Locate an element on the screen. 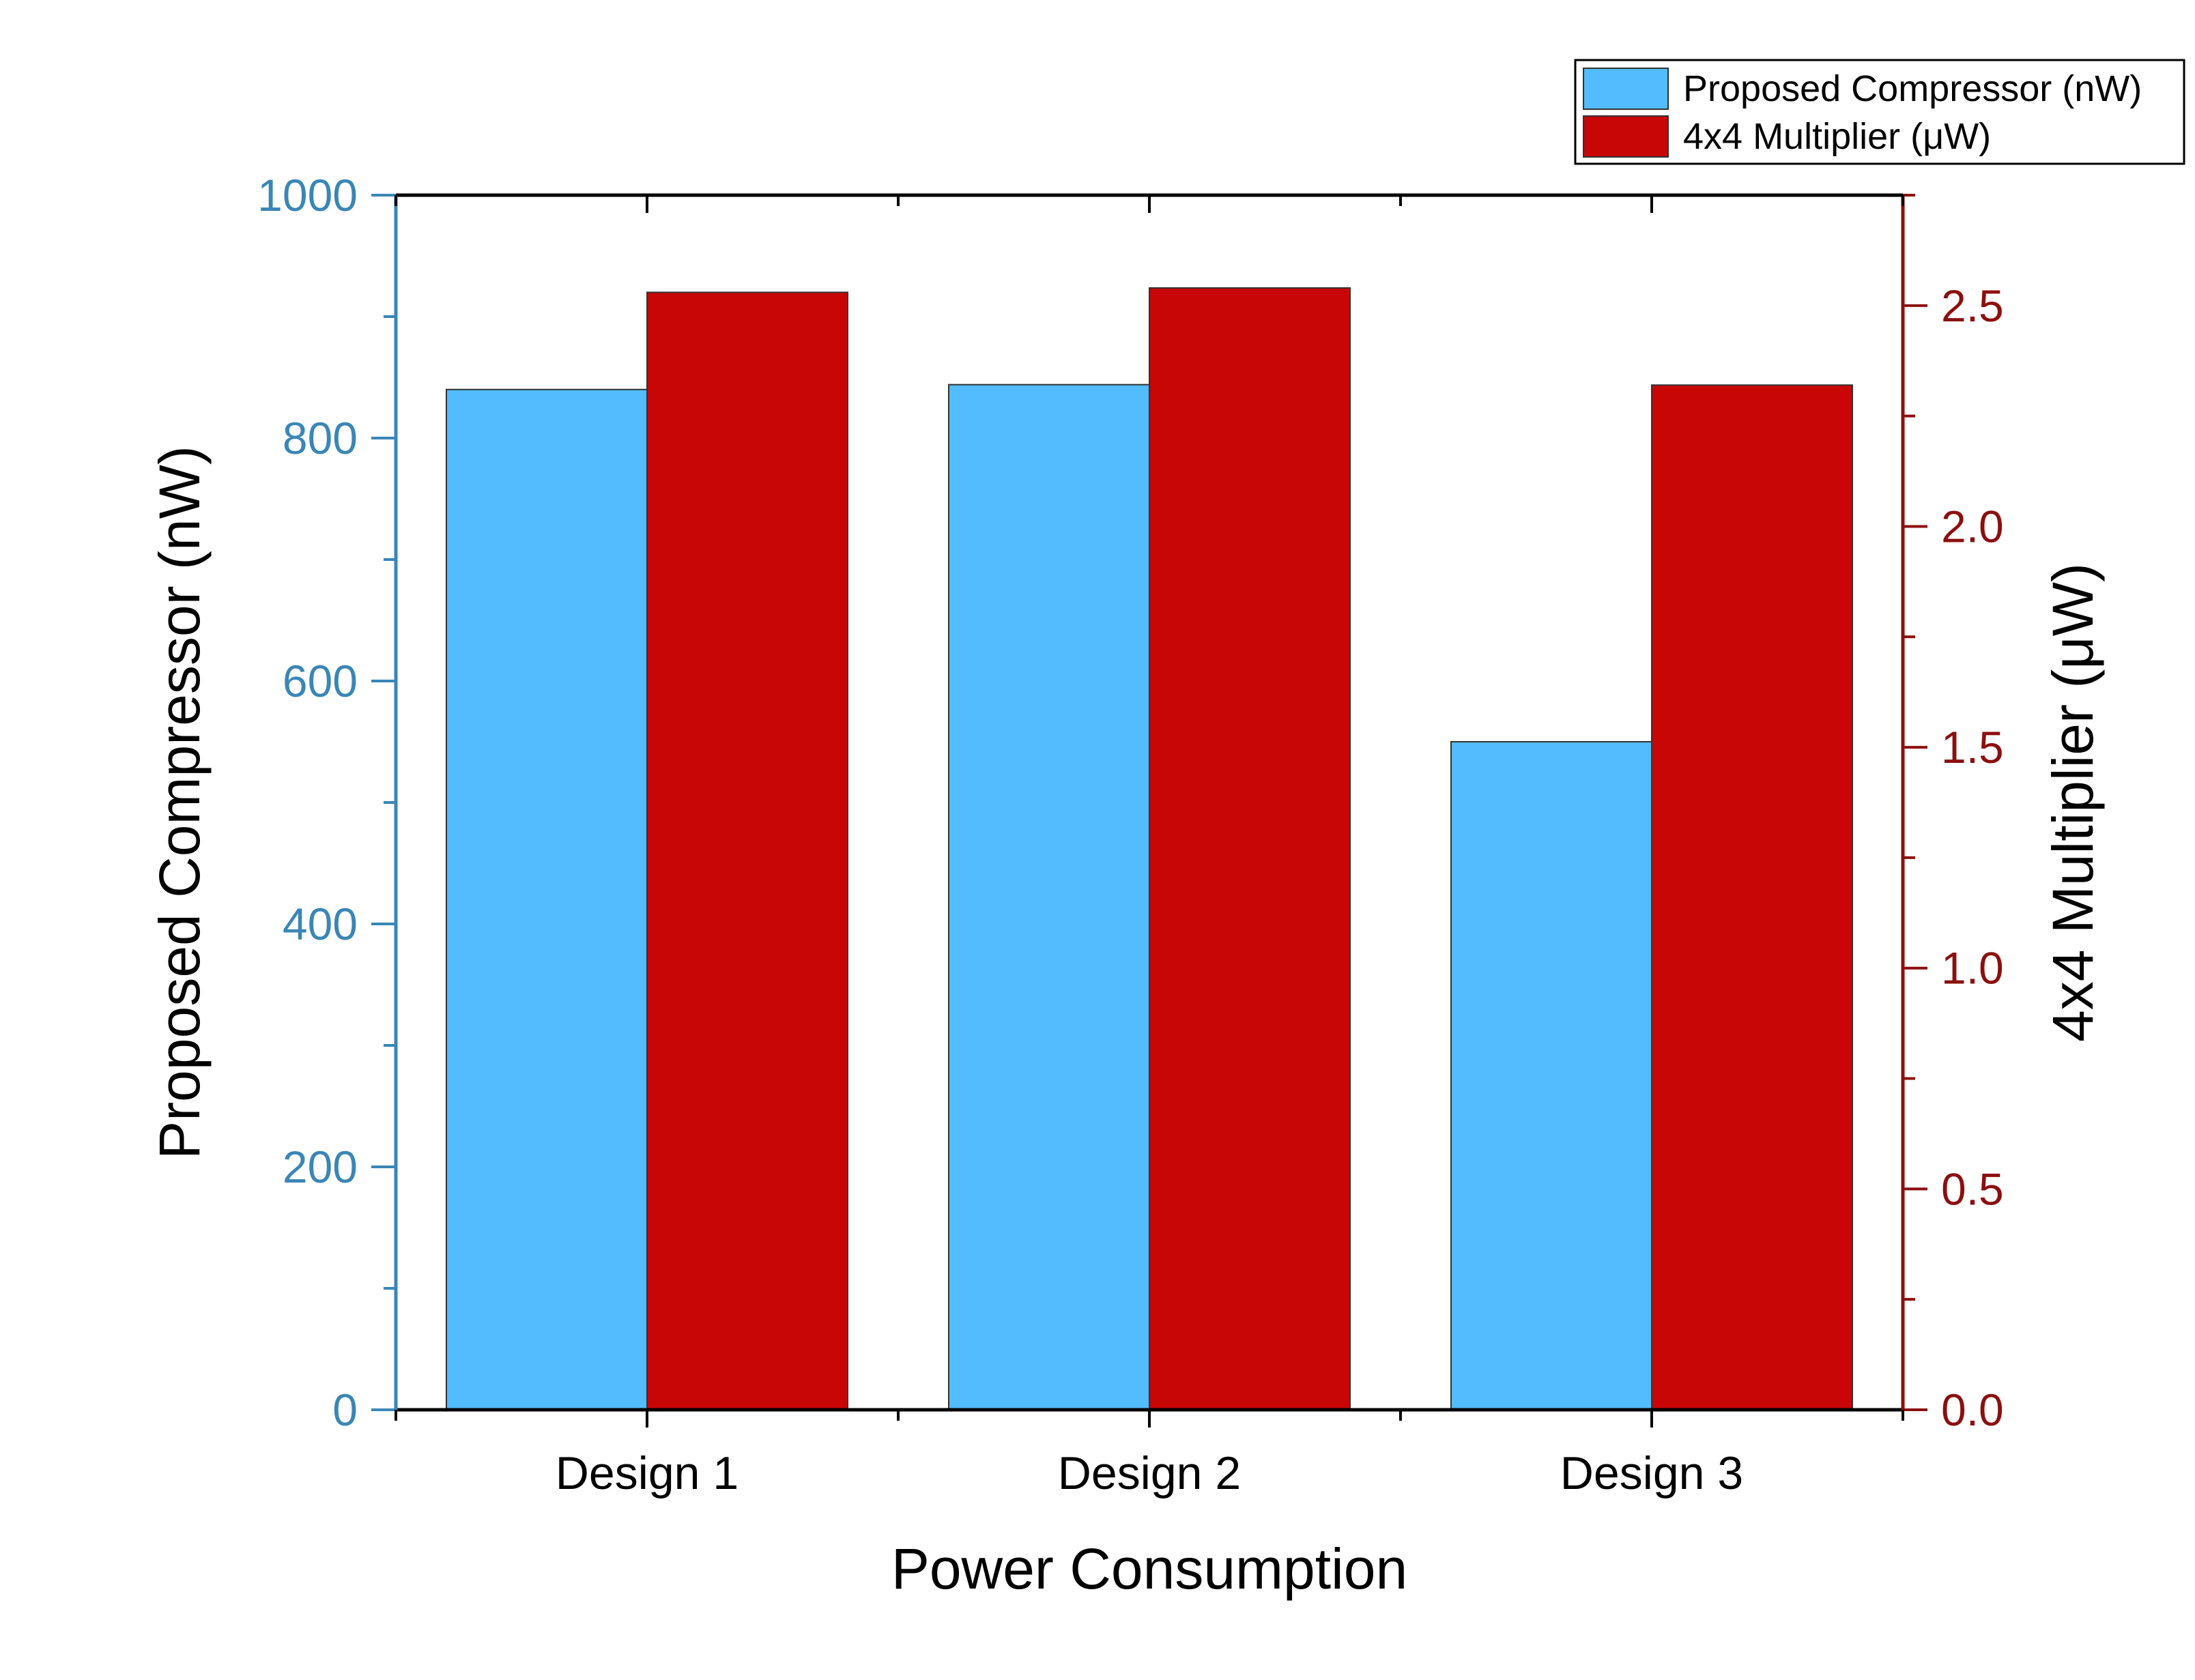 This screenshot has width=2195, height=1680. right-tick-label: 2.0 is located at coordinates (1973, 526).